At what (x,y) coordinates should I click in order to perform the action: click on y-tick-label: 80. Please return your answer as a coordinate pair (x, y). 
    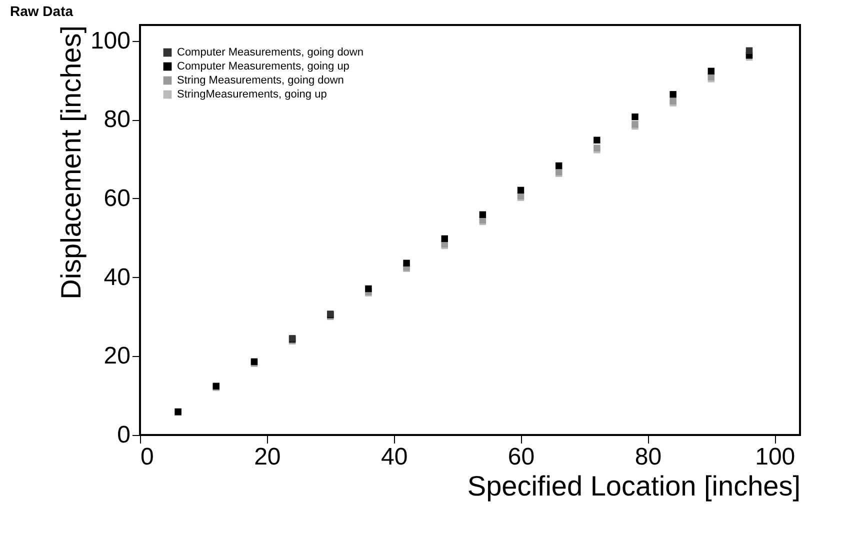
    Looking at the image, I should click on (117, 120).